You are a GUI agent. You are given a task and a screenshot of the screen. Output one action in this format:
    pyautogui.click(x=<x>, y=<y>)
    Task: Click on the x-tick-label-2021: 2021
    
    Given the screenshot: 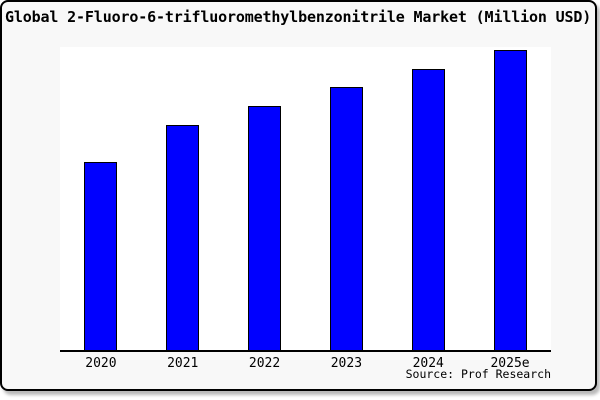 What is the action you would take?
    pyautogui.click(x=183, y=363)
    